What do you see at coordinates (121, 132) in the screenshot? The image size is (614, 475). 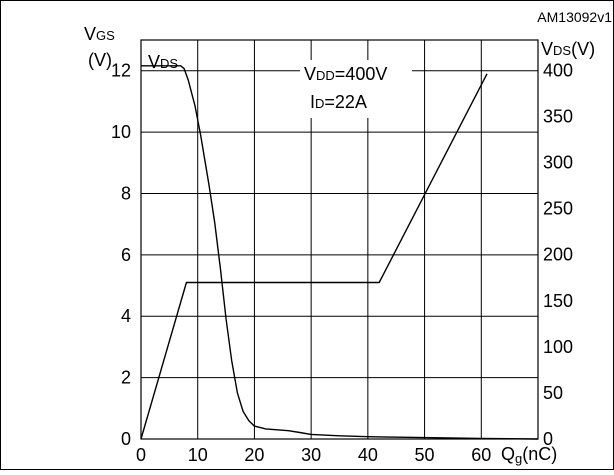 I see `y-left-tick-label: 10` at bounding box center [121, 132].